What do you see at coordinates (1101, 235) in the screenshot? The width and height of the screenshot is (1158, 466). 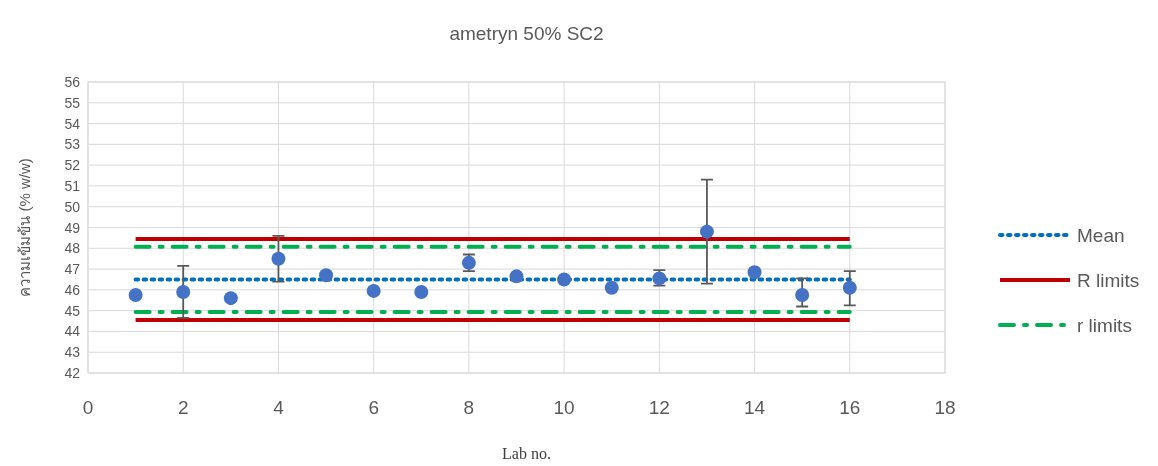 I see `legend-label: Mean` at bounding box center [1101, 235].